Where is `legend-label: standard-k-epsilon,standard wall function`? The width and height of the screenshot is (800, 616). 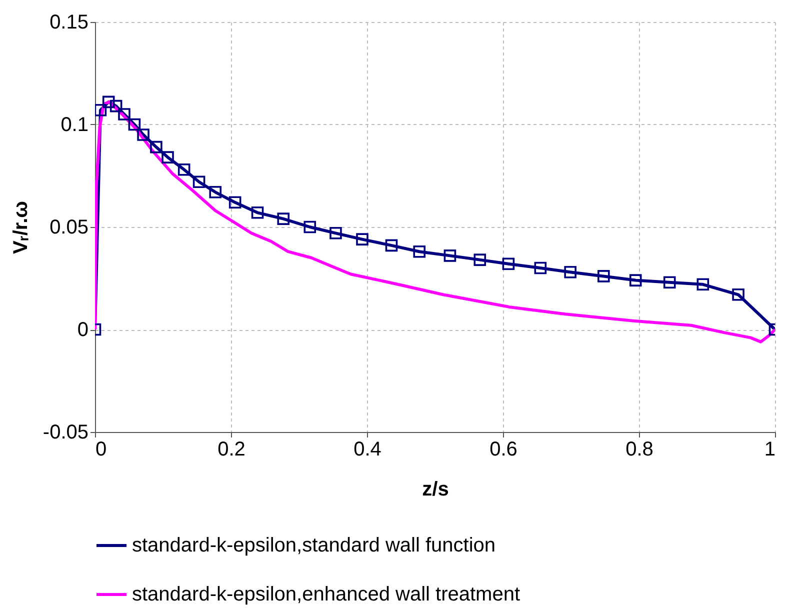
legend-label: standard-k-epsilon,standard wall function is located at coordinates (314, 545).